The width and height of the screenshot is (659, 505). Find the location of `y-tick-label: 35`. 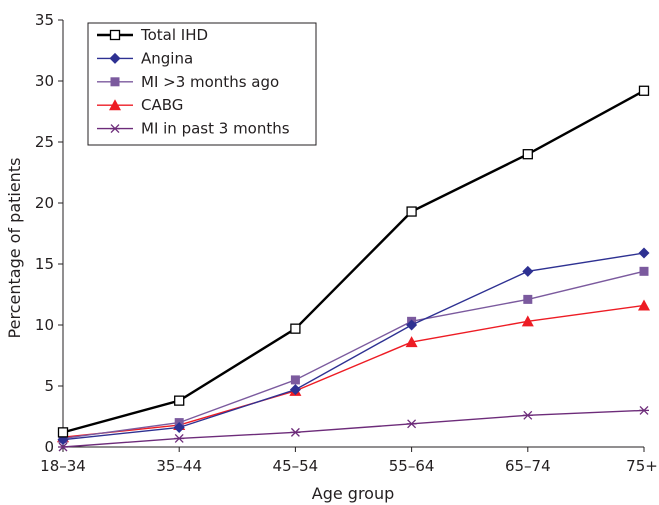

y-tick-label: 35 is located at coordinates (44, 20).